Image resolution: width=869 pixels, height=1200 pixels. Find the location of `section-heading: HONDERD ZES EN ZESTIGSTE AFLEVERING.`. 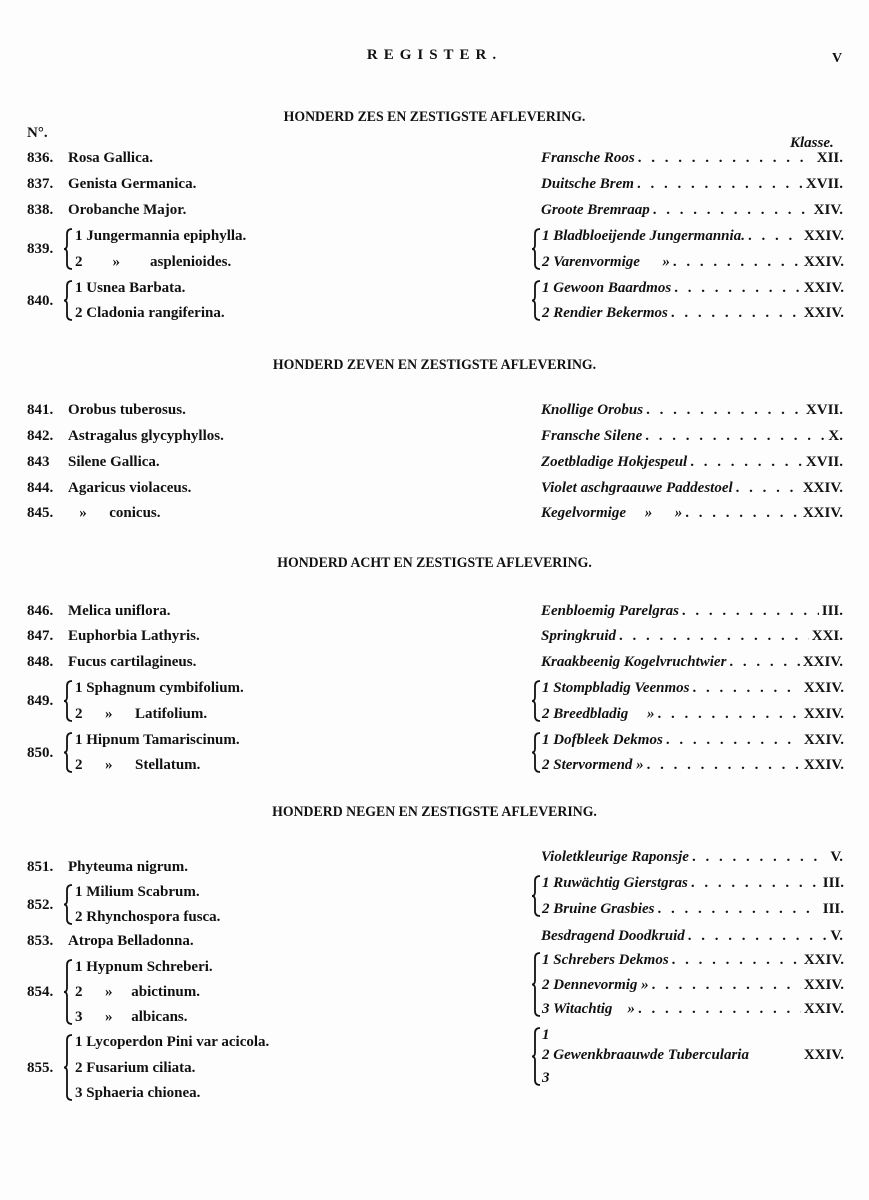

section-heading: HONDERD ZES EN ZESTIGSTE AFLEVERING. is located at coordinates (434, 117).